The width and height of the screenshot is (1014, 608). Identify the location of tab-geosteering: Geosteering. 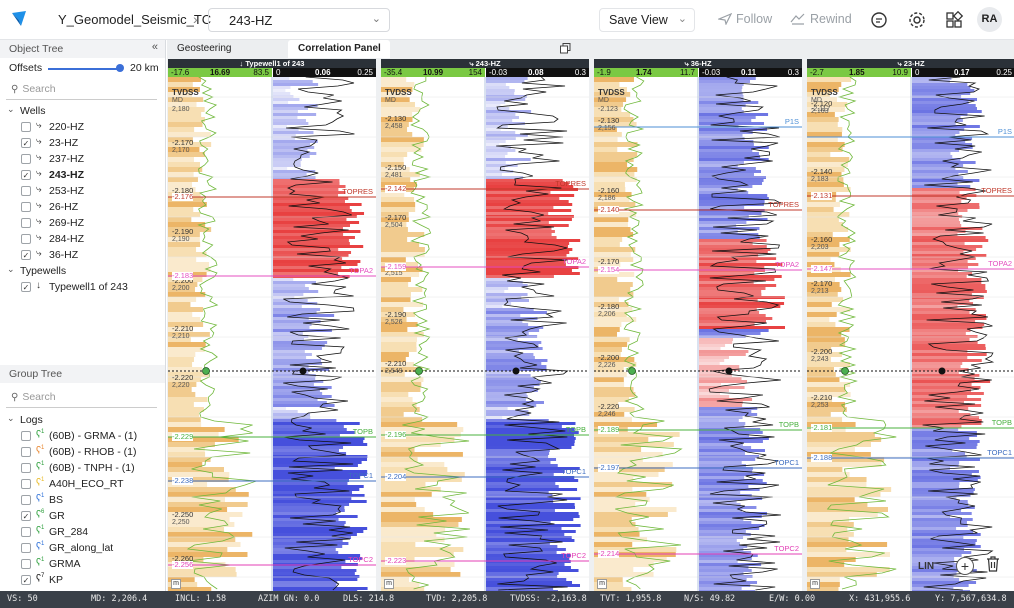
(204, 48).